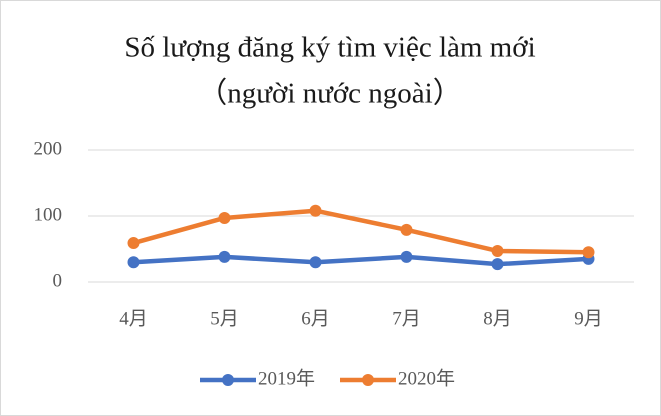 This screenshot has height=416, width=661. What do you see at coordinates (224, 318) in the screenshot?
I see `x-tick-label: 5月` at bounding box center [224, 318].